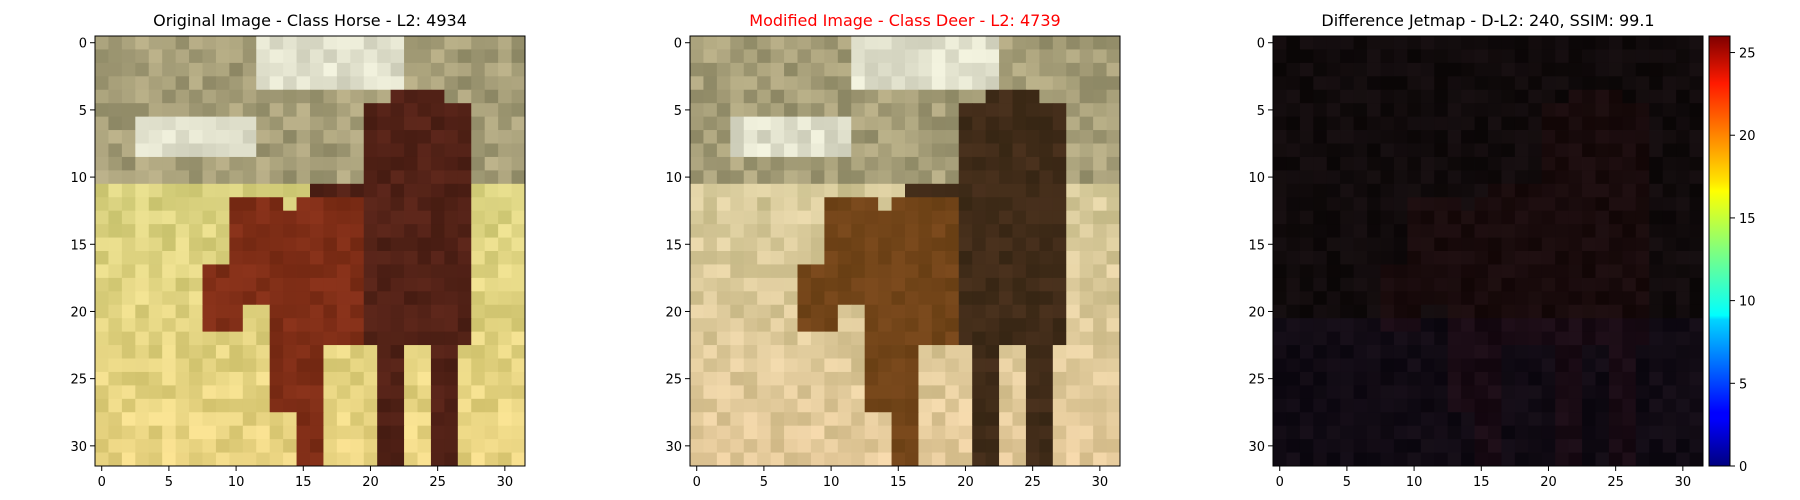 The height and width of the screenshot is (500, 1800). What do you see at coordinates (310, 20) in the screenshot?
I see `chart-title: Original Image - Class Horse - L2: 4934` at bounding box center [310, 20].